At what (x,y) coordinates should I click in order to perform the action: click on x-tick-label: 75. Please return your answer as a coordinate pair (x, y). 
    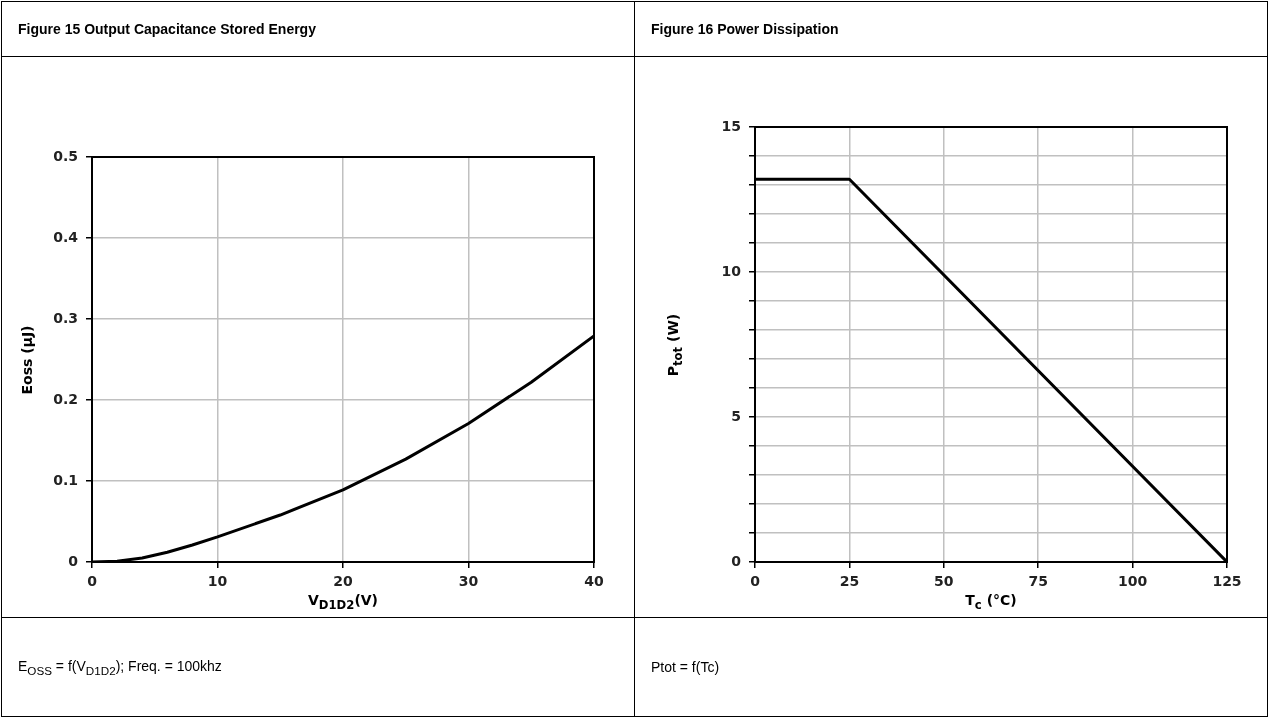
    Looking at the image, I should click on (1038, 581).